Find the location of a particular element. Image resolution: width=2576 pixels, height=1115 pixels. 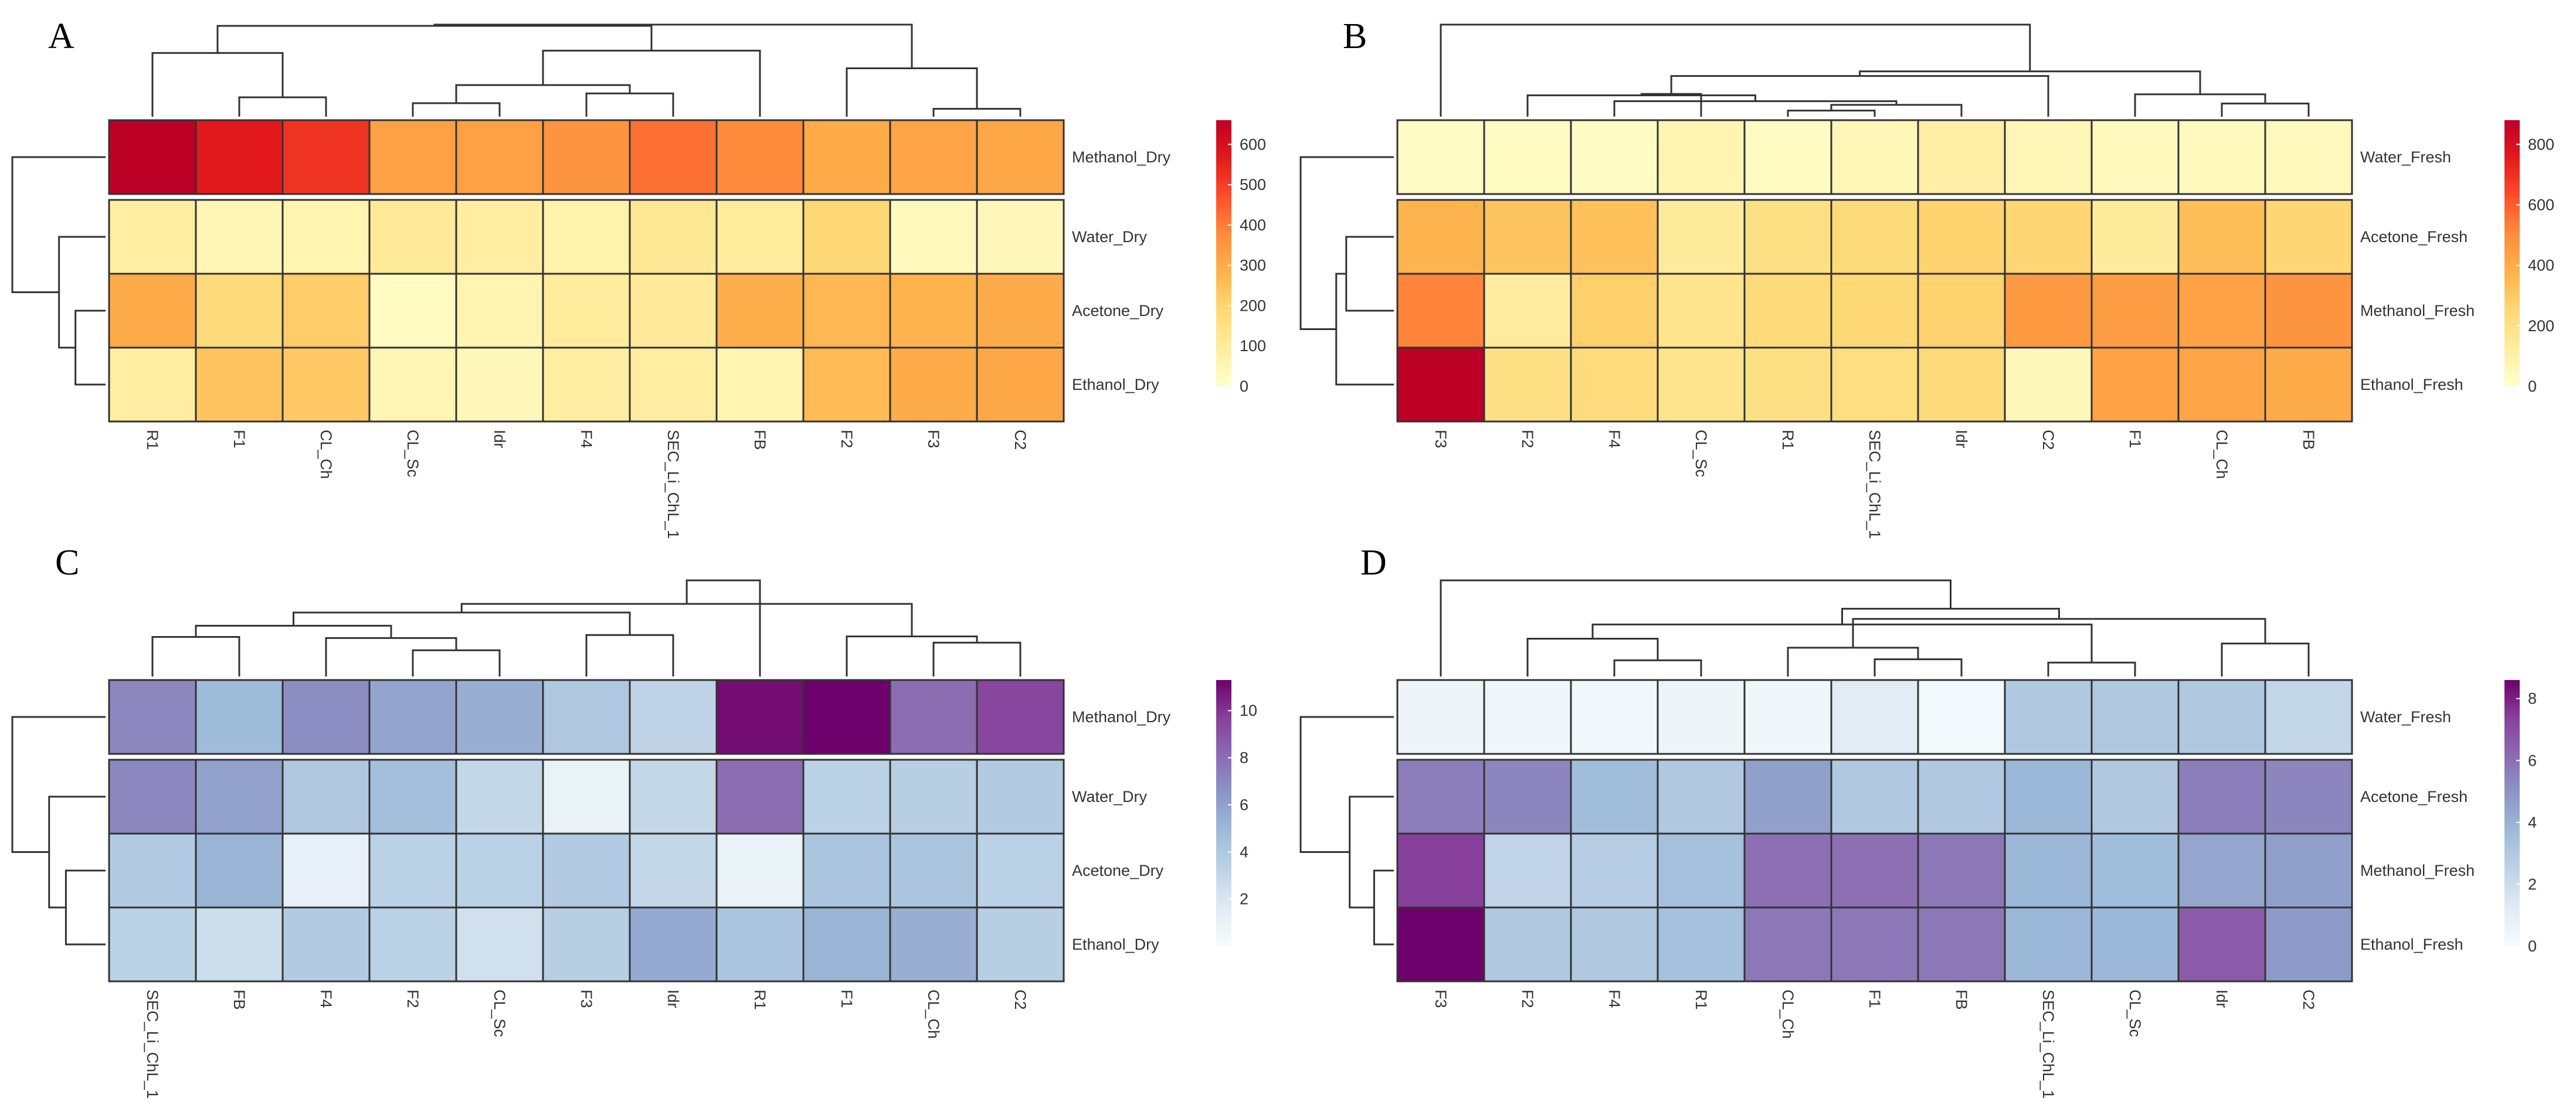

colorbar-tick-label: 6 is located at coordinates (1244, 805).